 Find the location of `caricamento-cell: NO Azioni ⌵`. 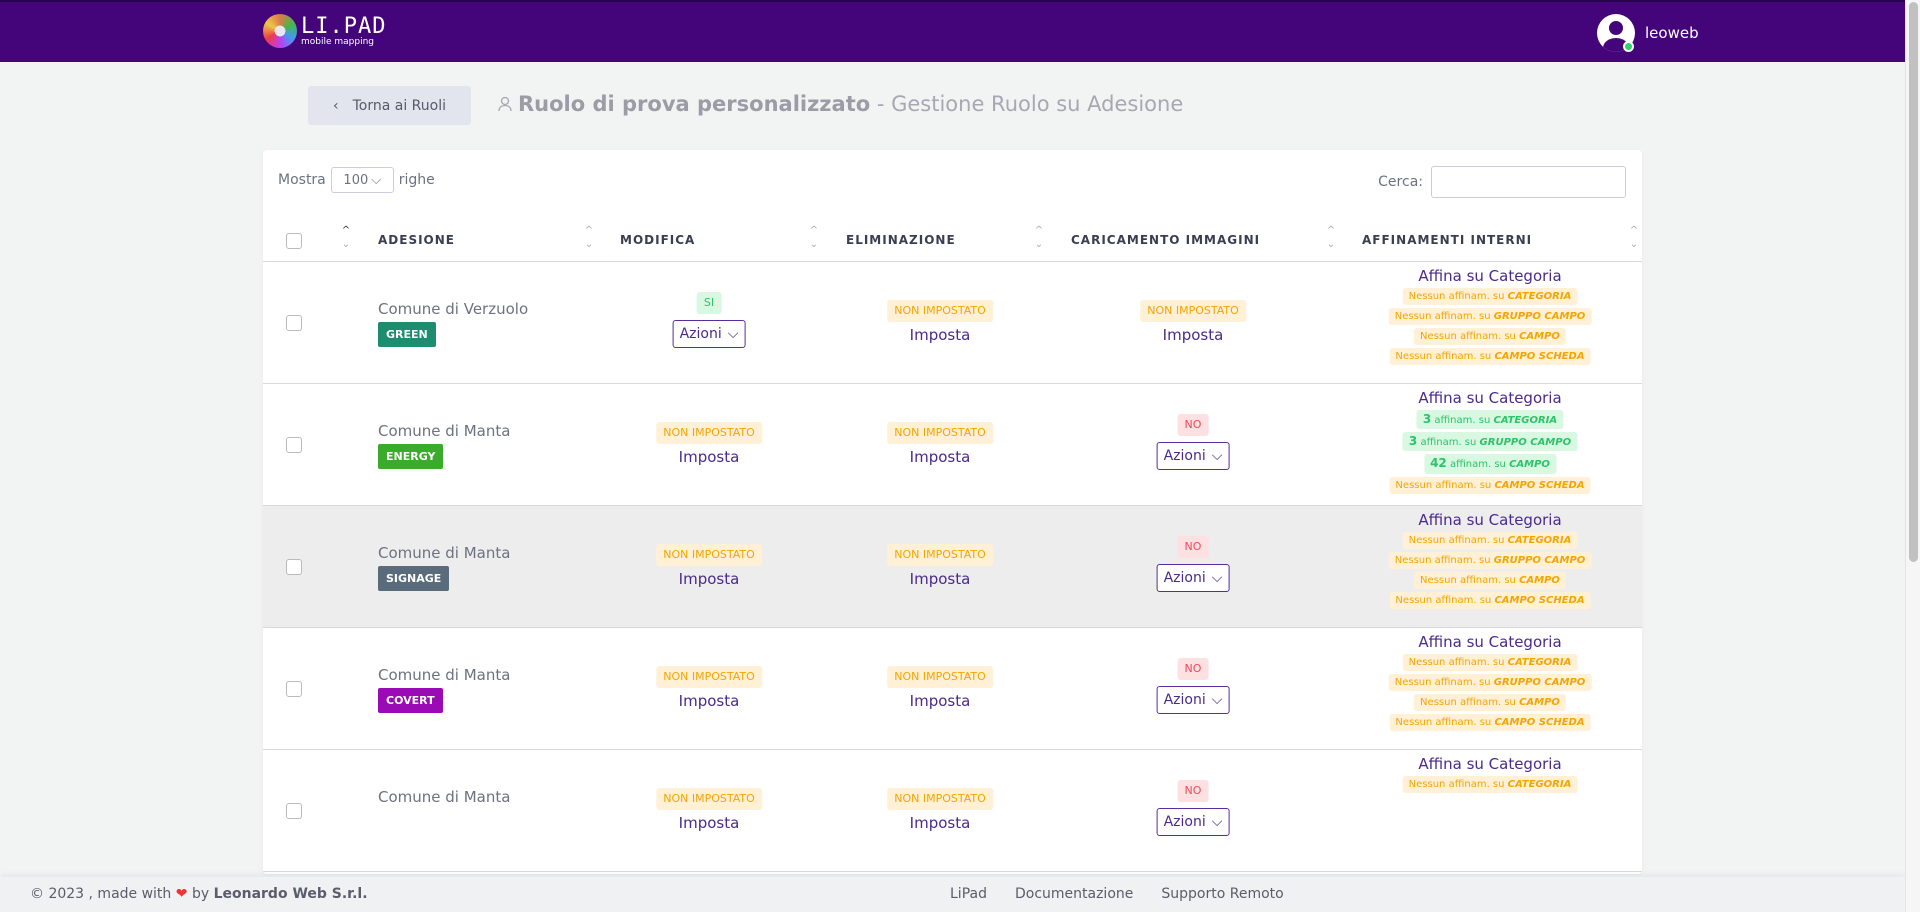

caricamento-cell: NO Azioni ⌵ is located at coordinates (1193, 442).